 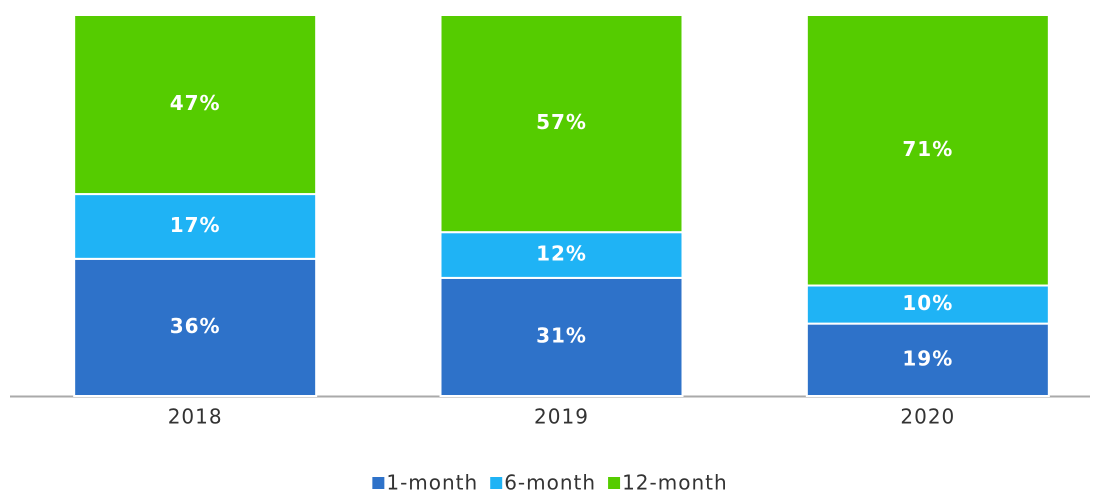 I want to click on data-label: 47%, so click(x=195, y=103).